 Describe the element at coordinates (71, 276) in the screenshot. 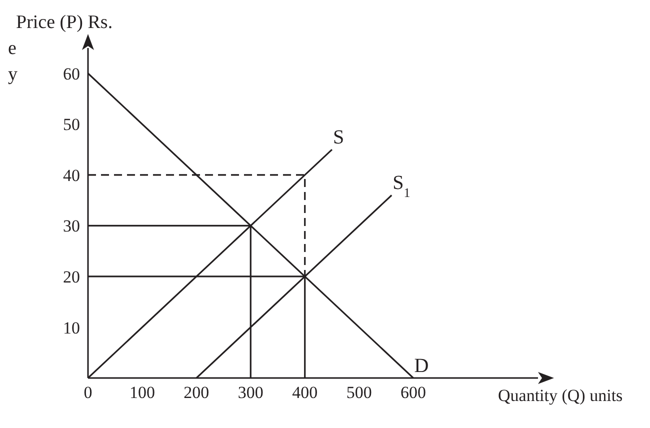

I see `y-tick-label: 20` at that location.